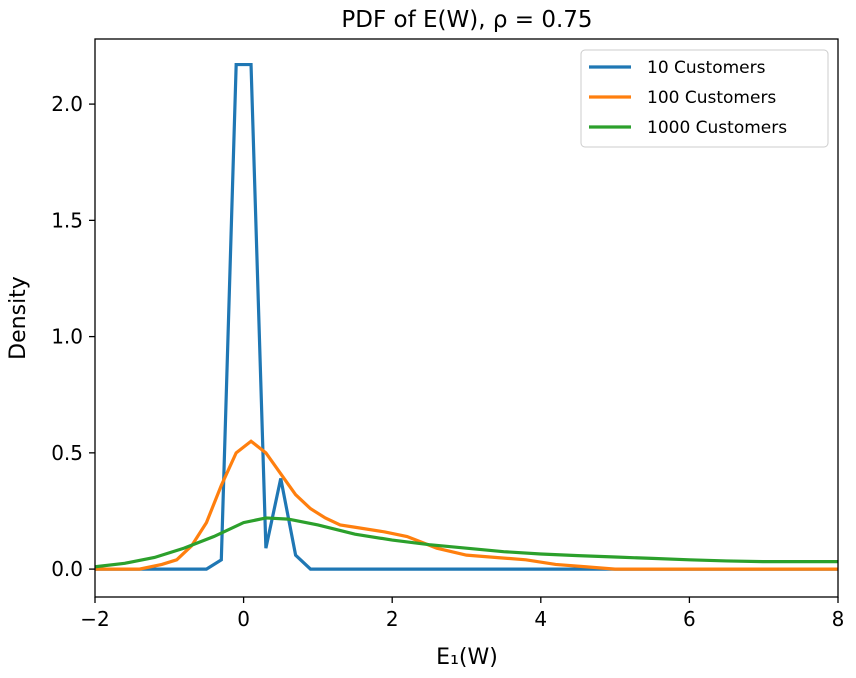 Image resolution: width=856 pixels, height=678 pixels. Describe the element at coordinates (706, 68) in the screenshot. I see `legend-label-1: 10 Customers` at that location.